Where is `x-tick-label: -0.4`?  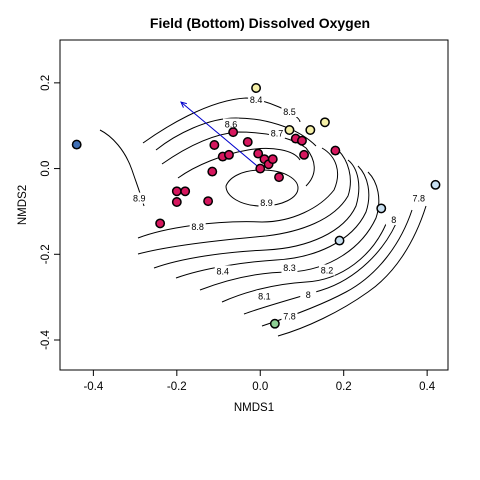 x-tick-label: -0.4 is located at coordinates (93, 387).